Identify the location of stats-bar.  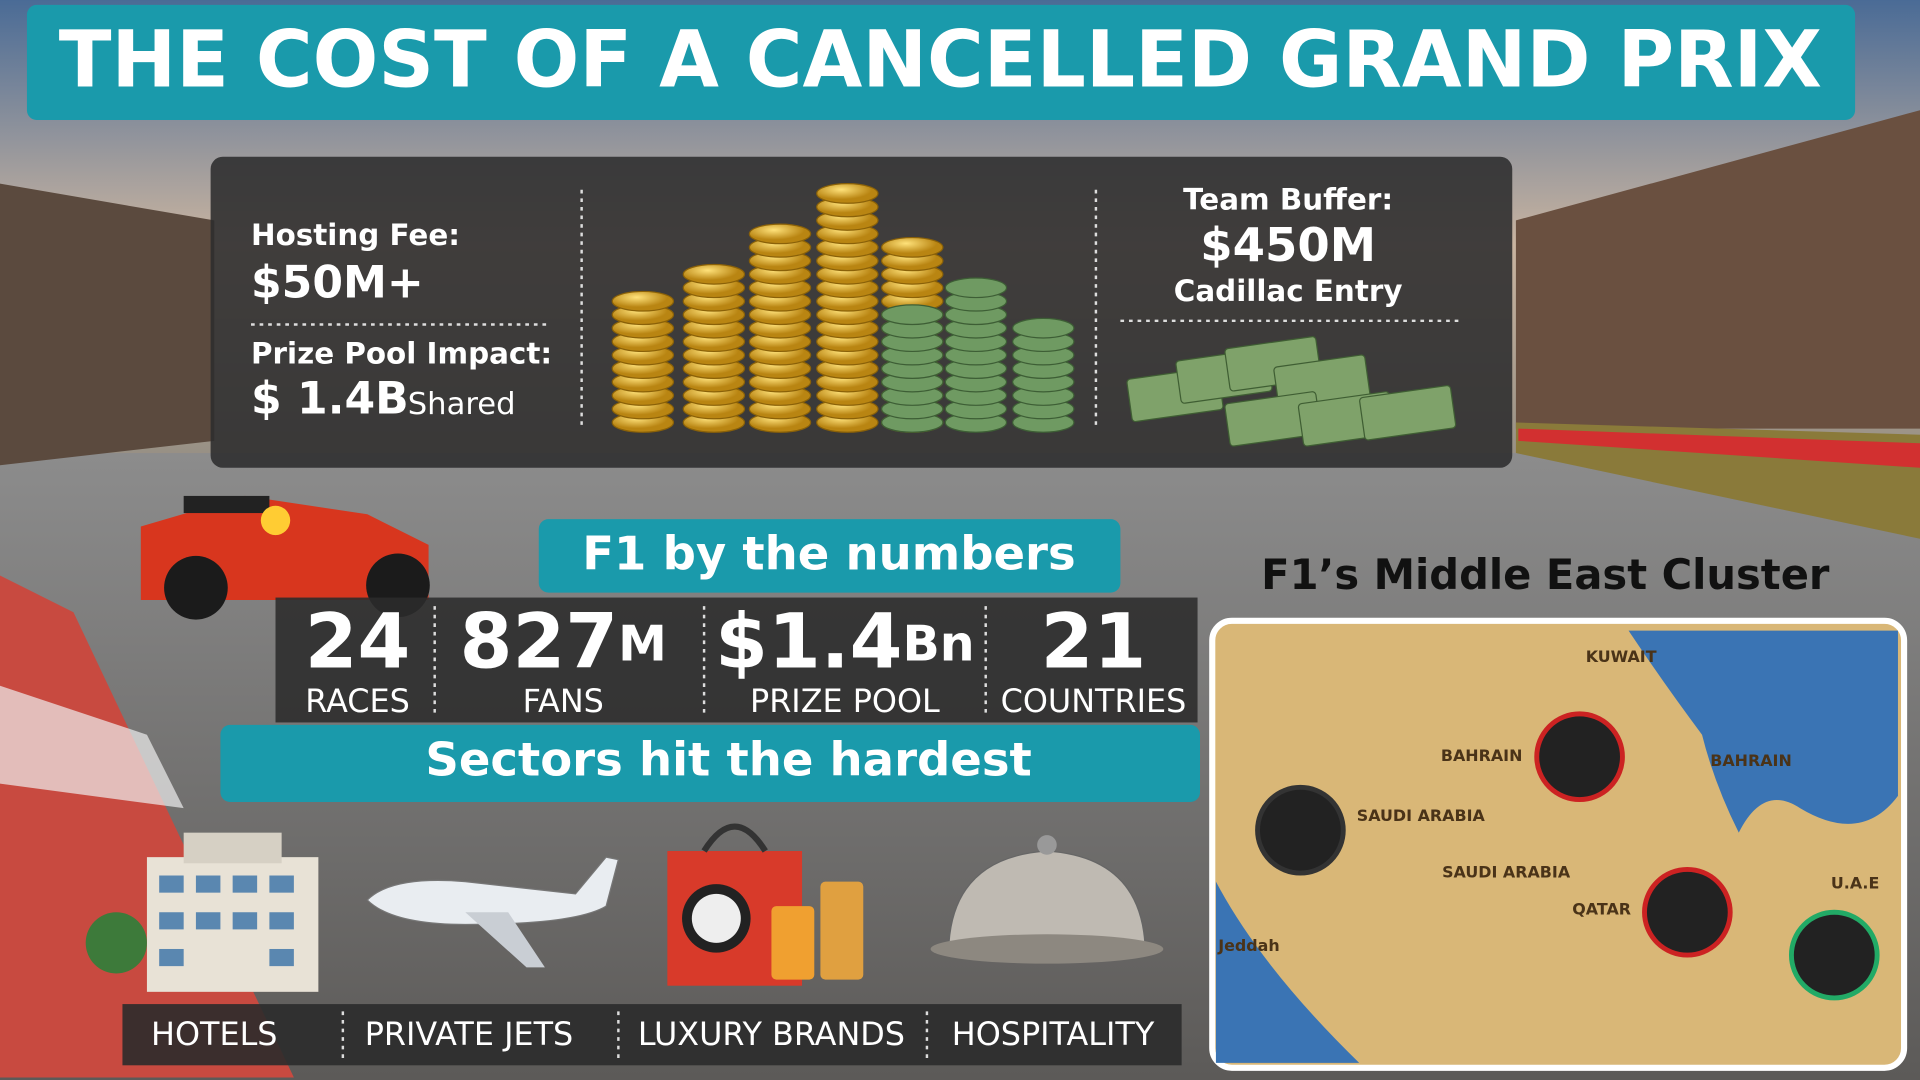
(736, 660).